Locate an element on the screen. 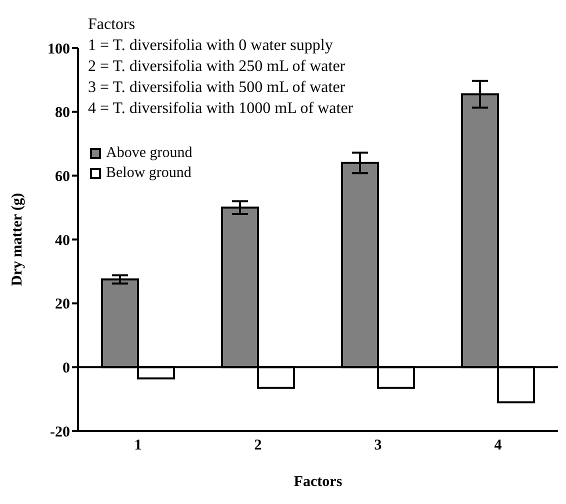 Image resolution: width=566 pixels, height=504 pixels. legend-label: Below ground is located at coordinates (149, 173).